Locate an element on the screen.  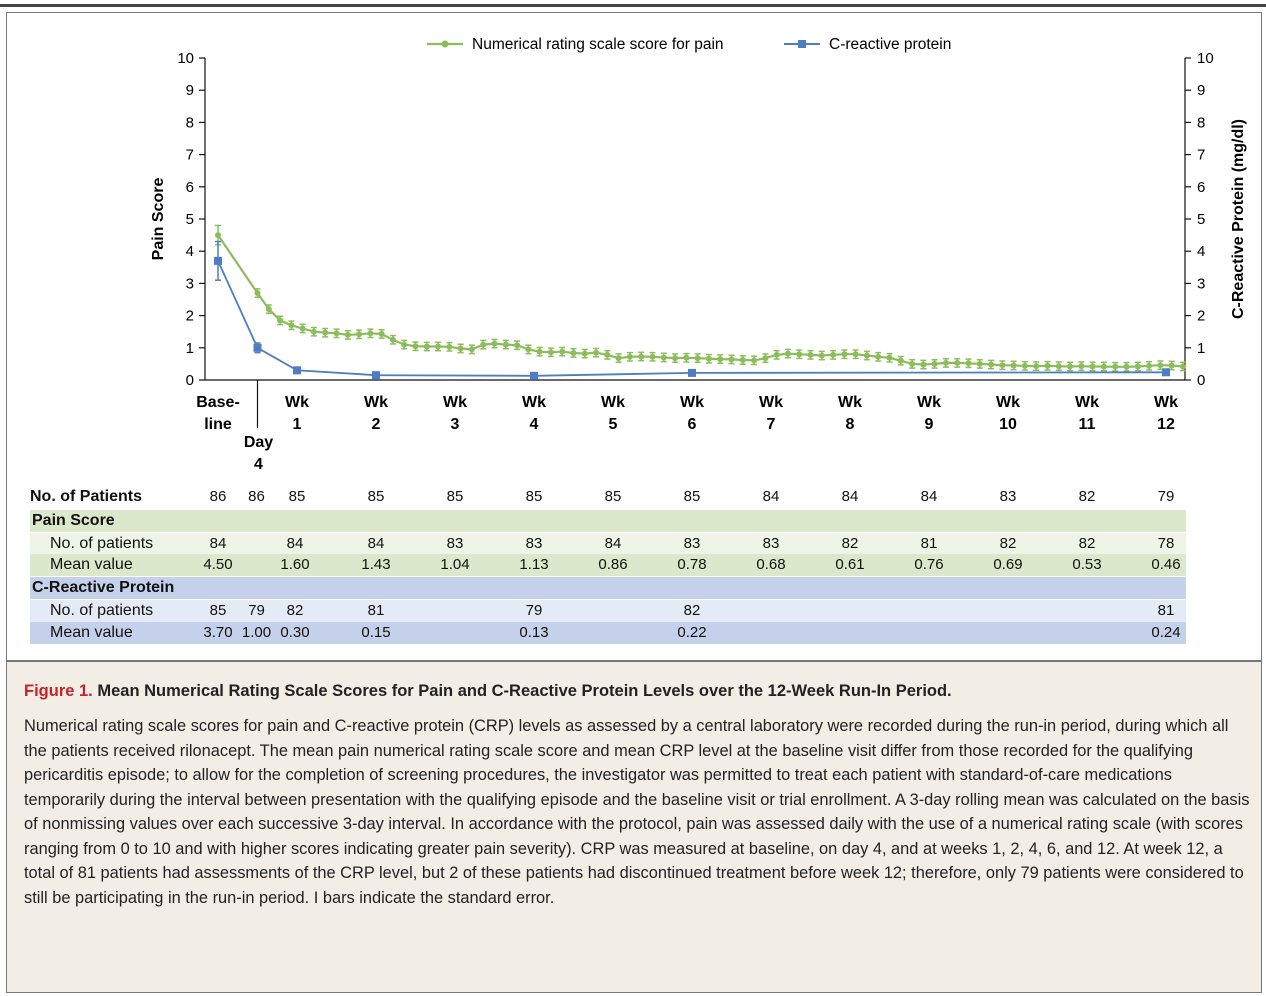
table-cell: 0.68 is located at coordinates (771, 564).